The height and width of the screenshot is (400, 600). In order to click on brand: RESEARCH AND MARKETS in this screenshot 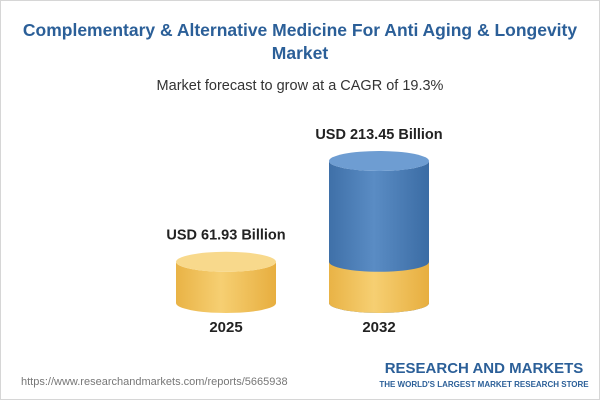, I will do `click(484, 368)`.